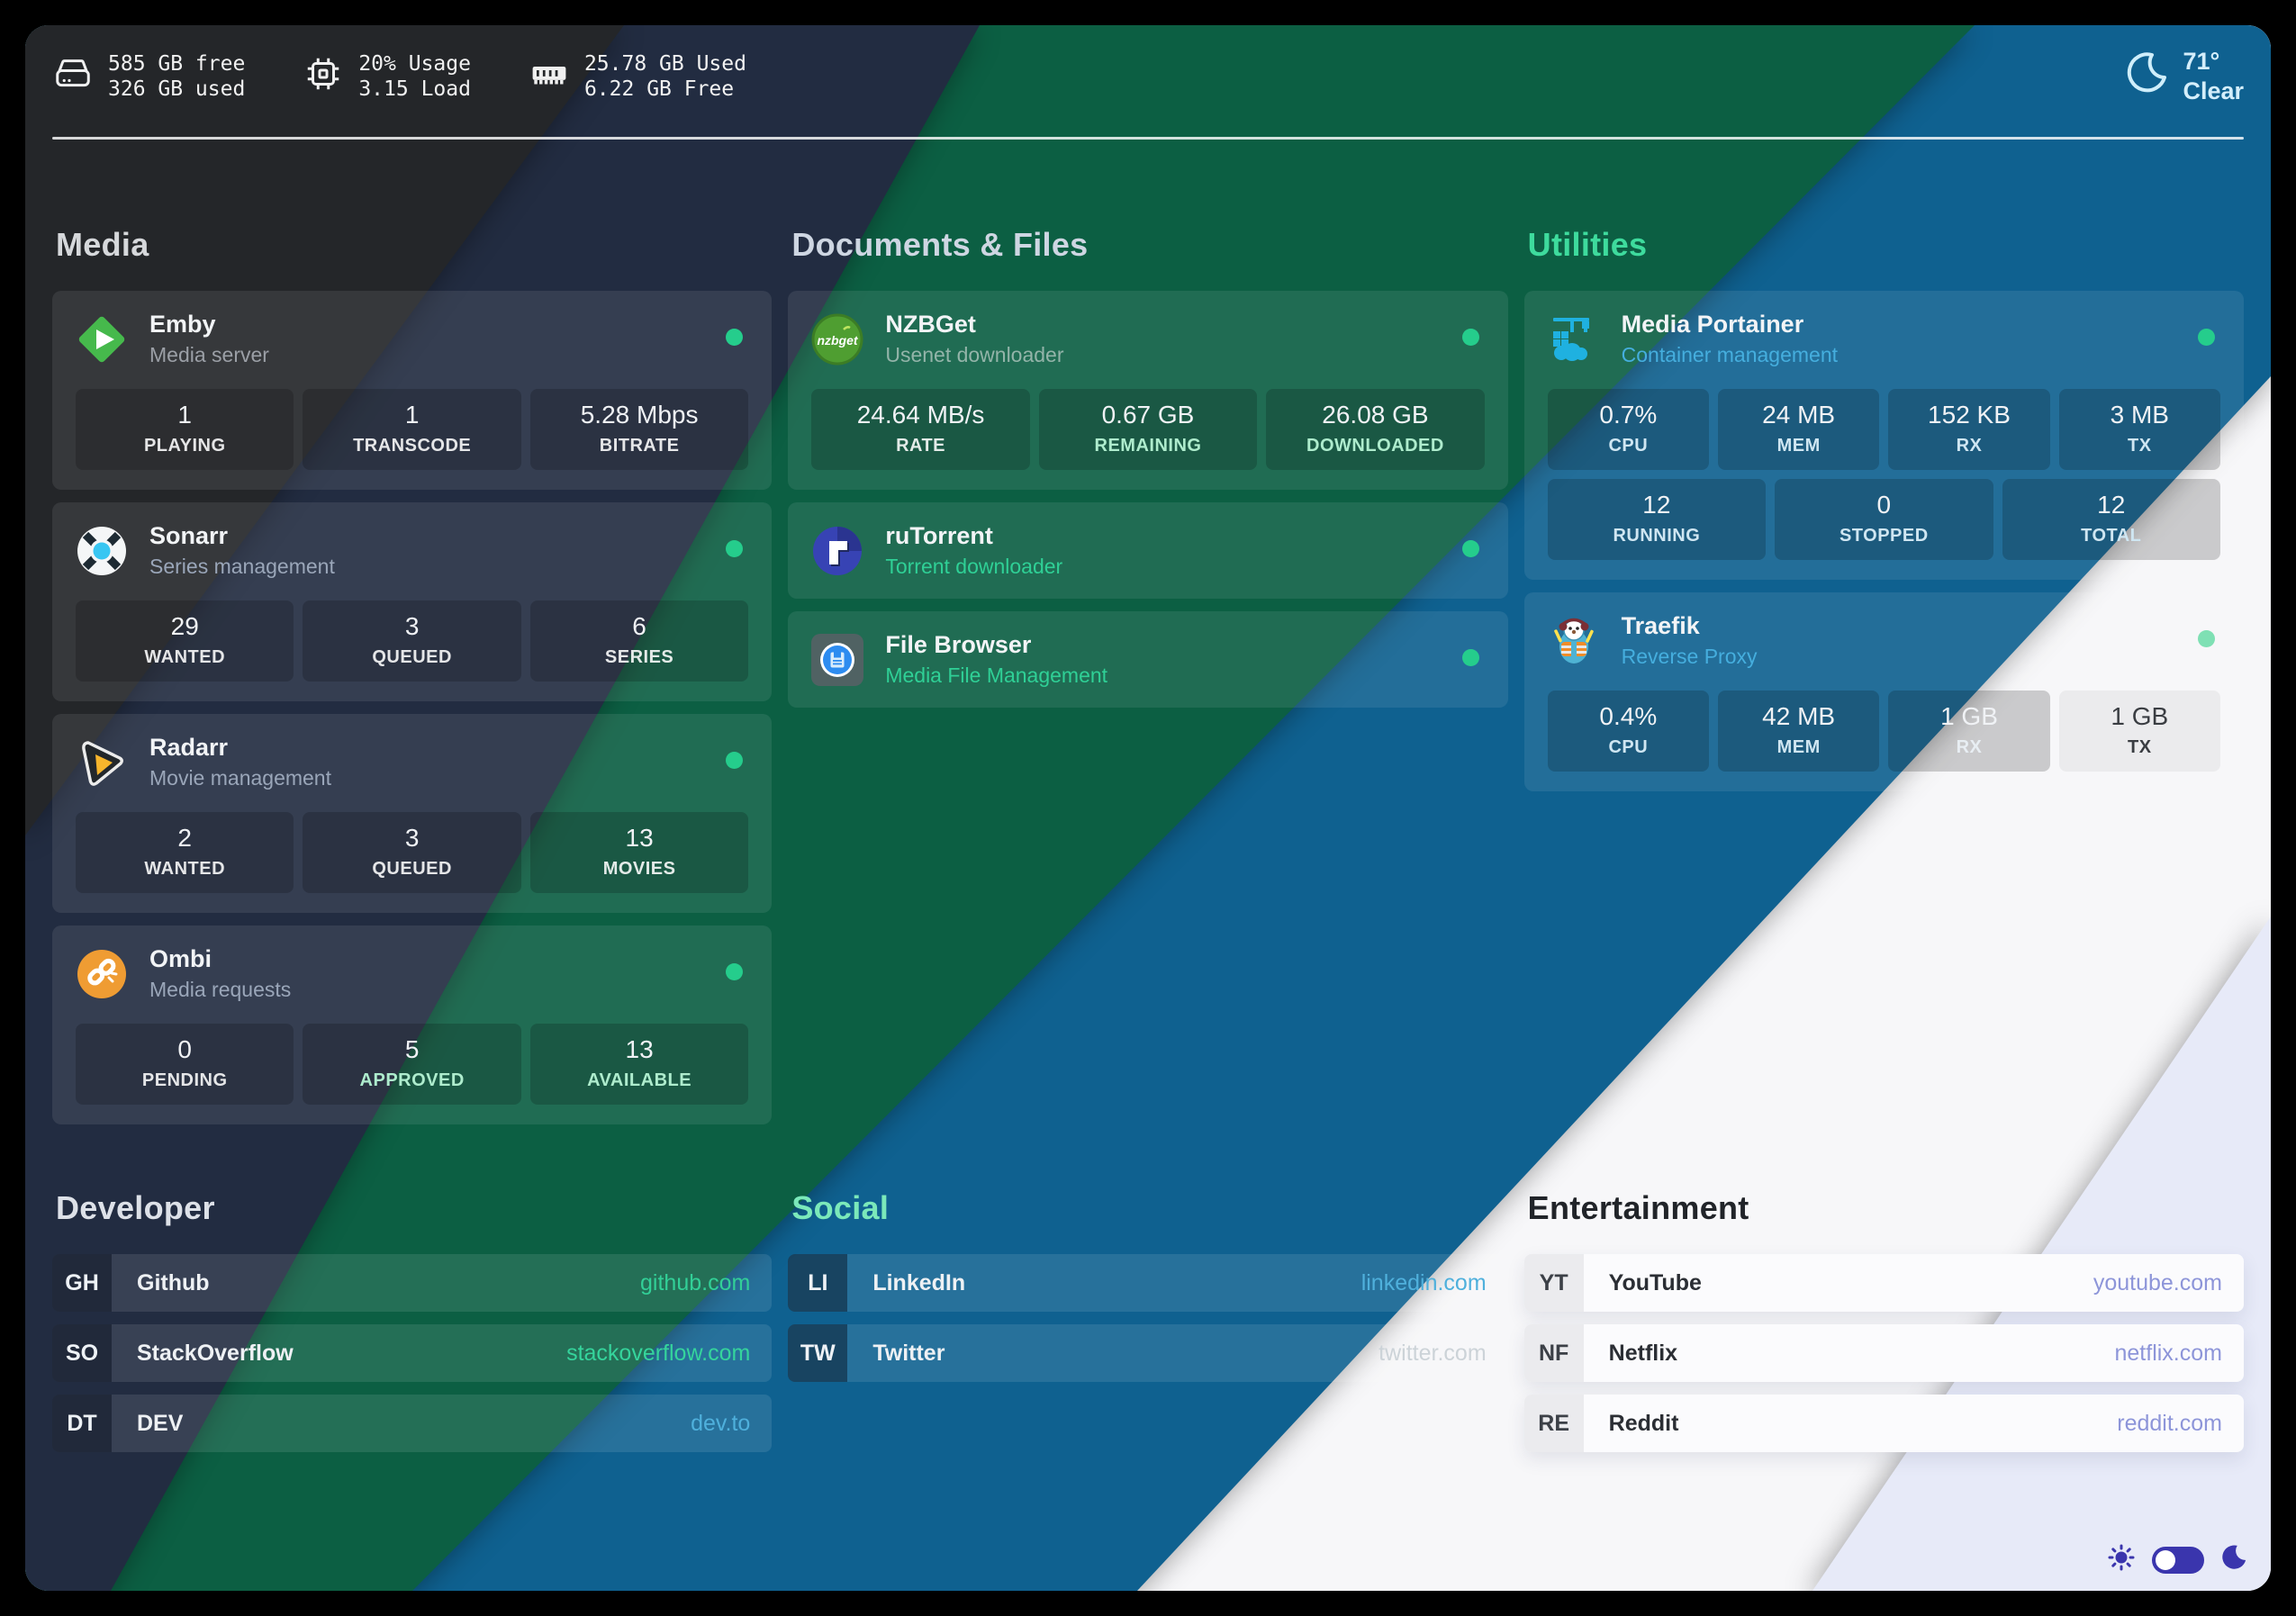  Describe the element at coordinates (997, 675) in the screenshot. I see `service-subtitle: Media File Management` at that location.